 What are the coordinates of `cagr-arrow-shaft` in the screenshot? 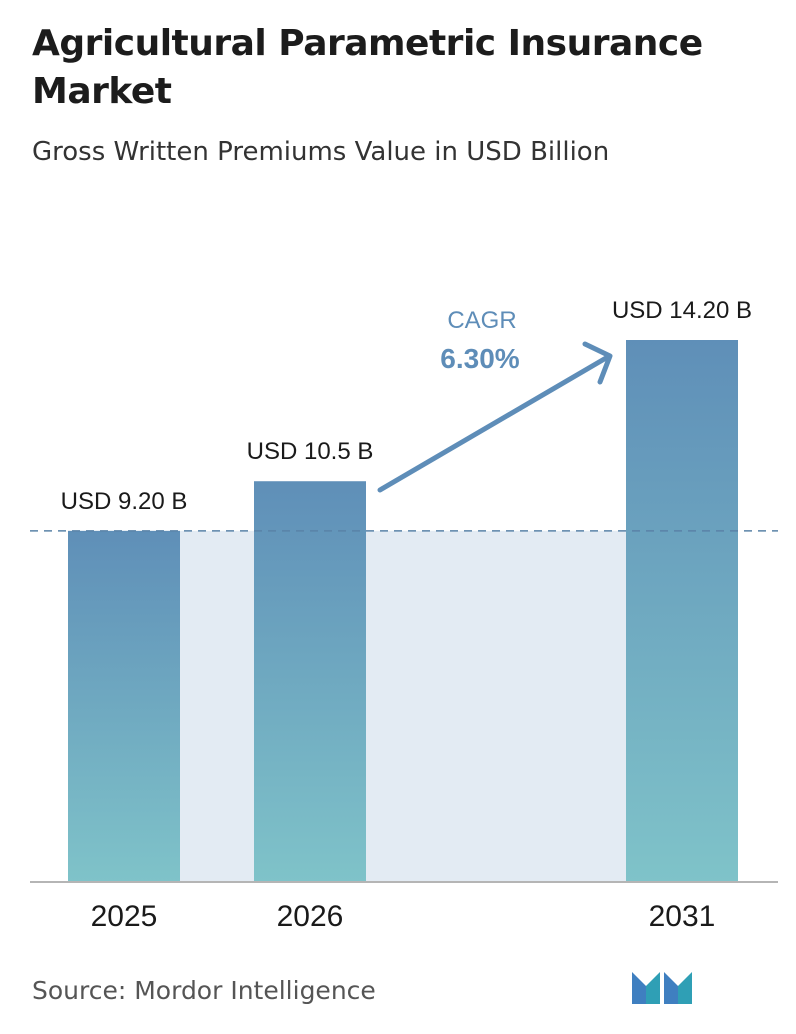 It's located at (493, 424).